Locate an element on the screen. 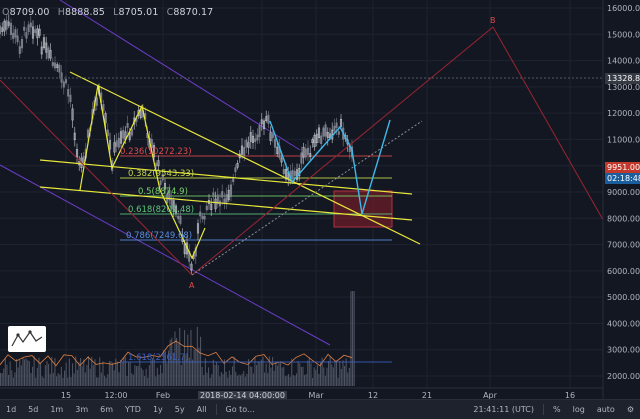 This screenshot has height=419, width=640. settings-gear-icon: ⚙ is located at coordinates (630, 409).